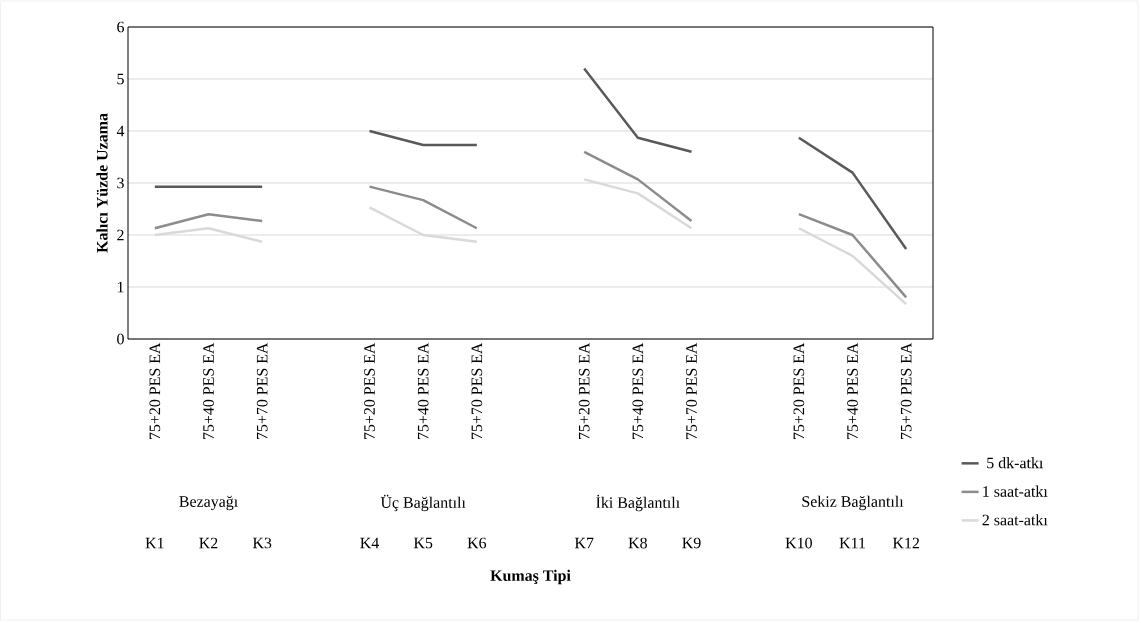  What do you see at coordinates (120, 79) in the screenshot?
I see `y-tick-label: 5` at bounding box center [120, 79].